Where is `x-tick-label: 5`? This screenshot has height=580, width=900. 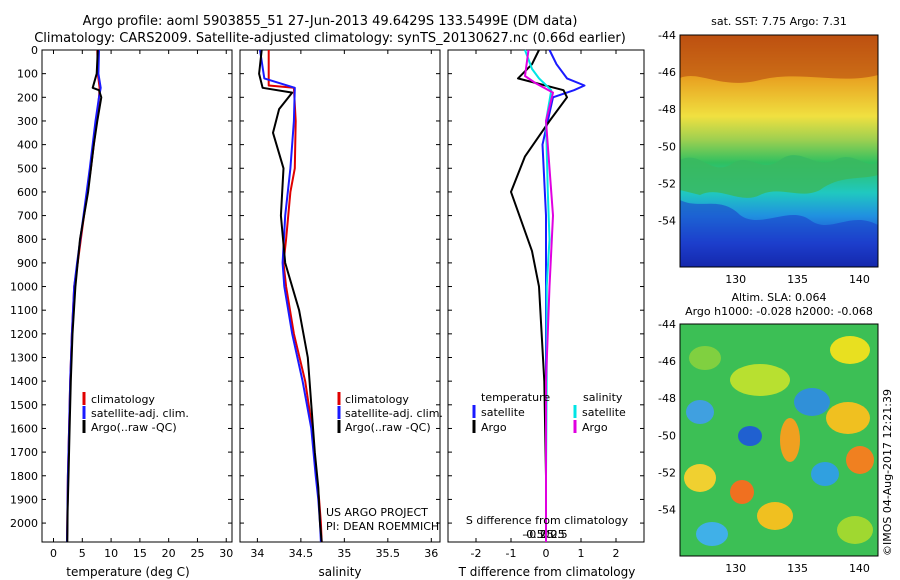
x-tick-label: 5 is located at coordinates (82, 553).